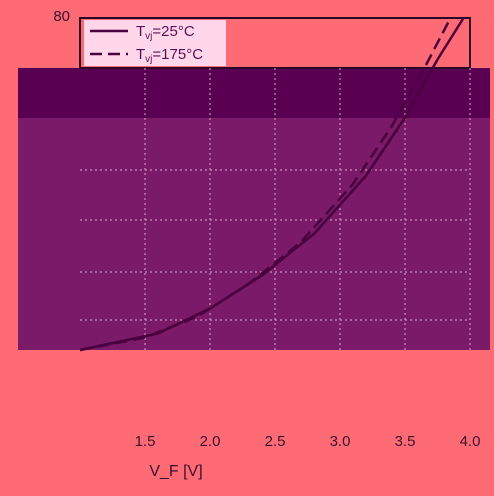 Image resolution: width=494 pixels, height=496 pixels. I want to click on legend-entry-175: Tvj=175°C, so click(169, 55).